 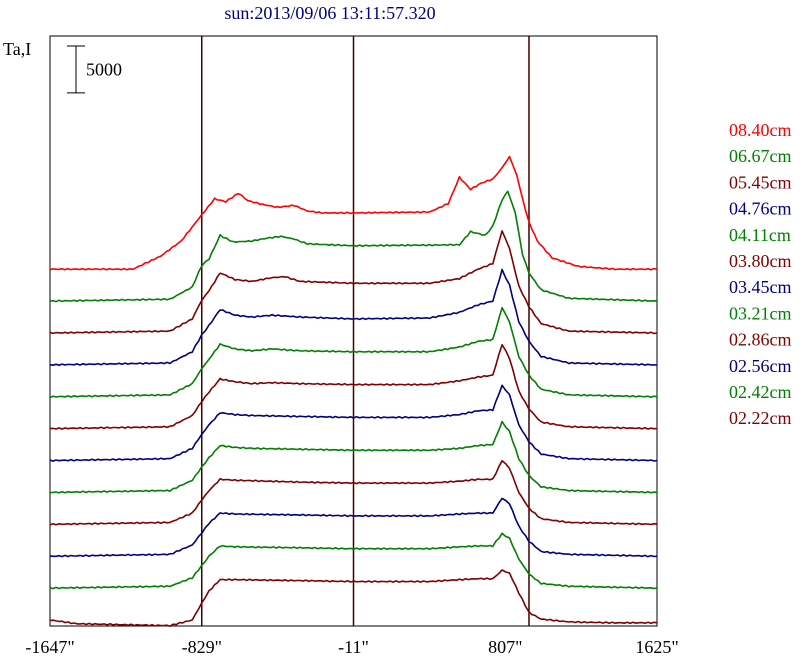 I want to click on scale-bar-label: 5000, so click(x=104, y=69).